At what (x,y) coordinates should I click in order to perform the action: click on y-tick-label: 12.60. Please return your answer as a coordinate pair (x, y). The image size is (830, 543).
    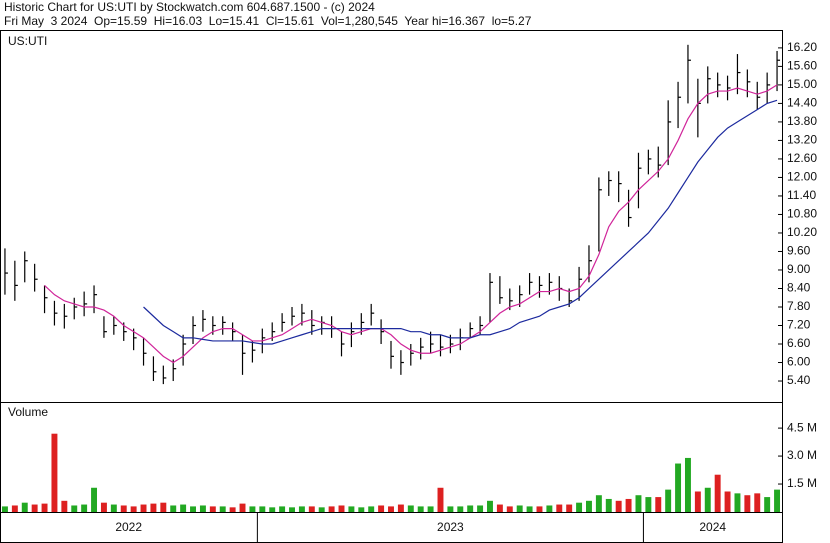
    Looking at the image, I should click on (802, 158).